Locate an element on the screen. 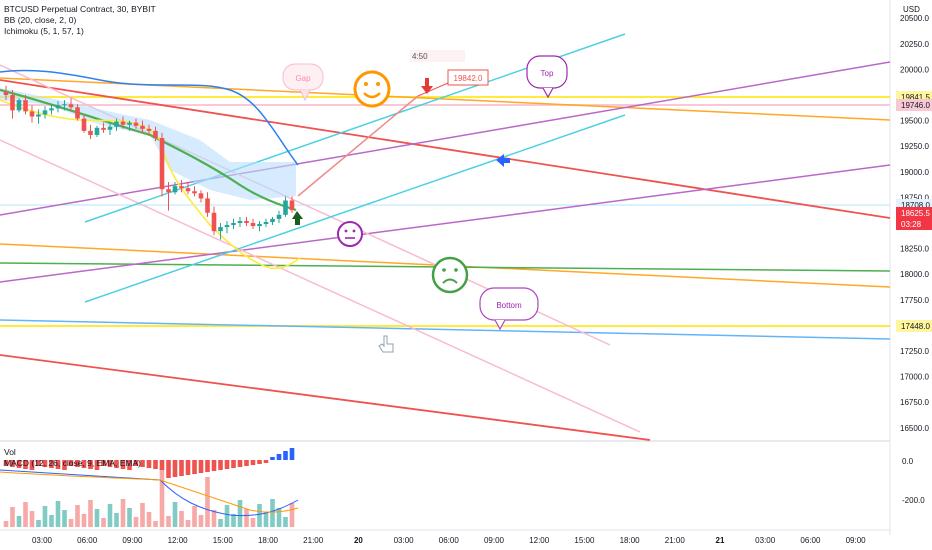 The image size is (932, 550). top-balloon: Top is located at coordinates (547, 77).